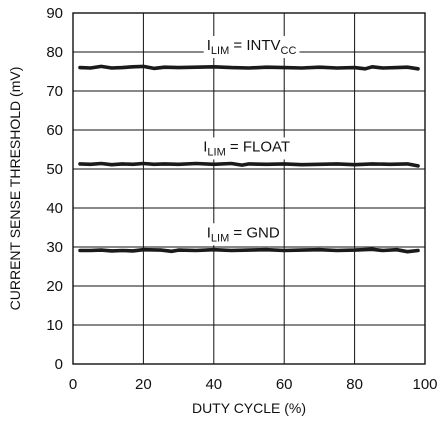 This screenshot has height=421, width=440. Describe the element at coordinates (54, 286) in the screenshot. I see `y-tick-label: 20` at that location.